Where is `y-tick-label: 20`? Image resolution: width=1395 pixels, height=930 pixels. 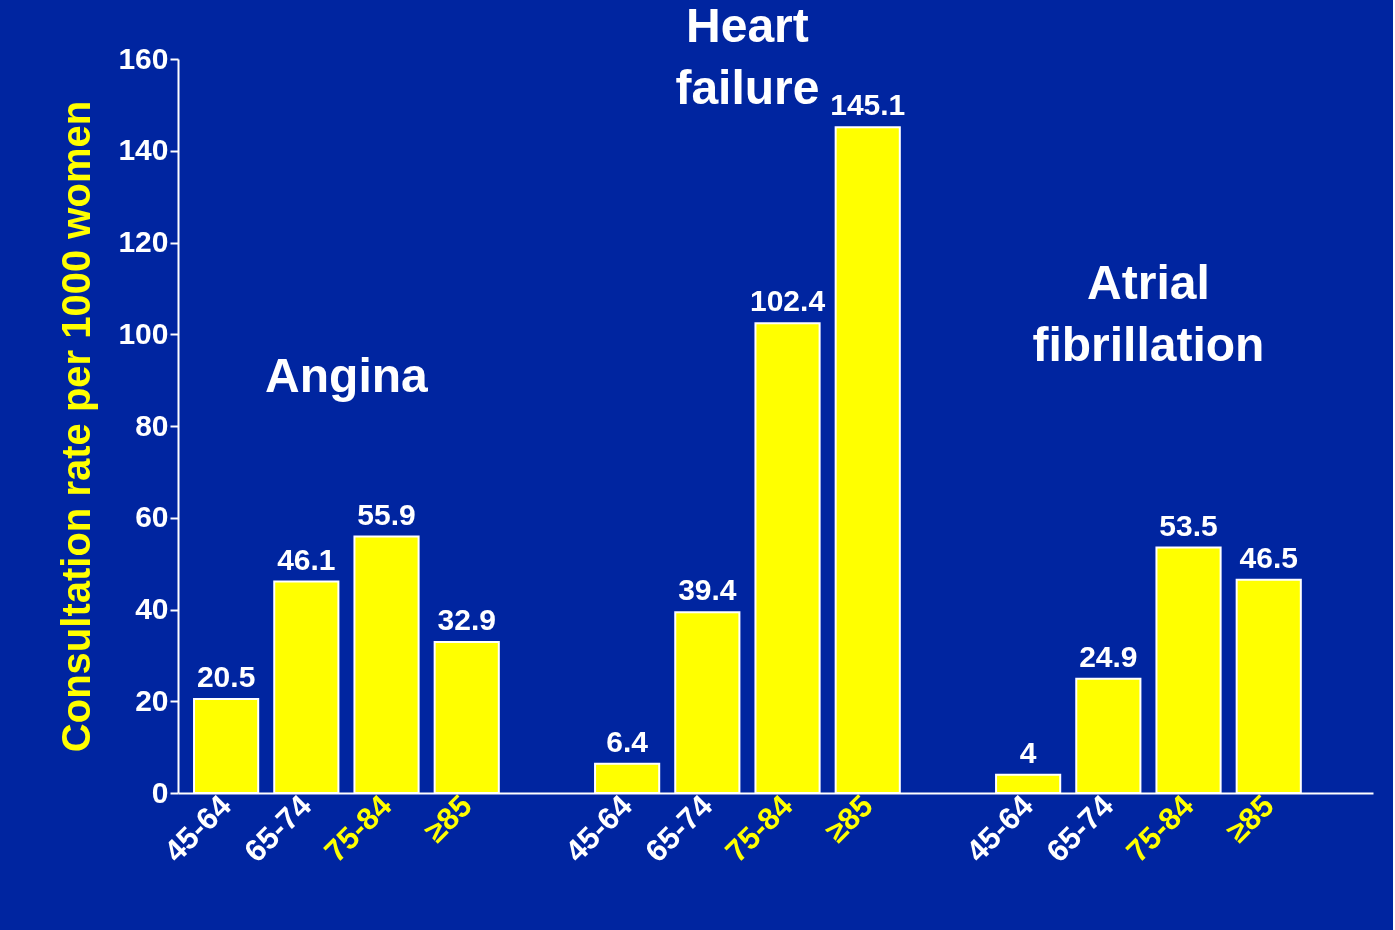
y-tick-label: 20 is located at coordinates (152, 700).